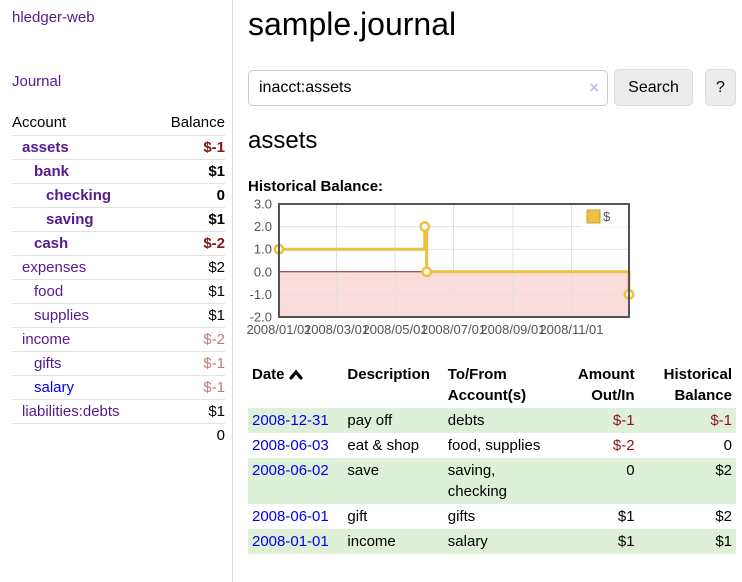 The image size is (742, 582). Describe the element at coordinates (623, 445) in the screenshot. I see `transaction-amount: $-2` at that location.